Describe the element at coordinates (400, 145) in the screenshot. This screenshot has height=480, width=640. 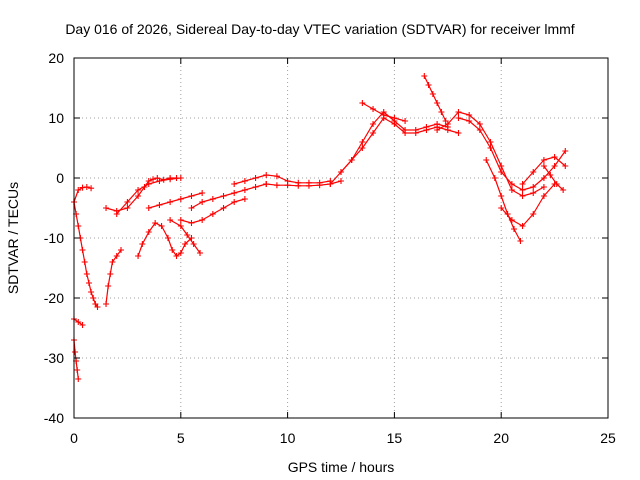
I see `series-arc-p` at that location.